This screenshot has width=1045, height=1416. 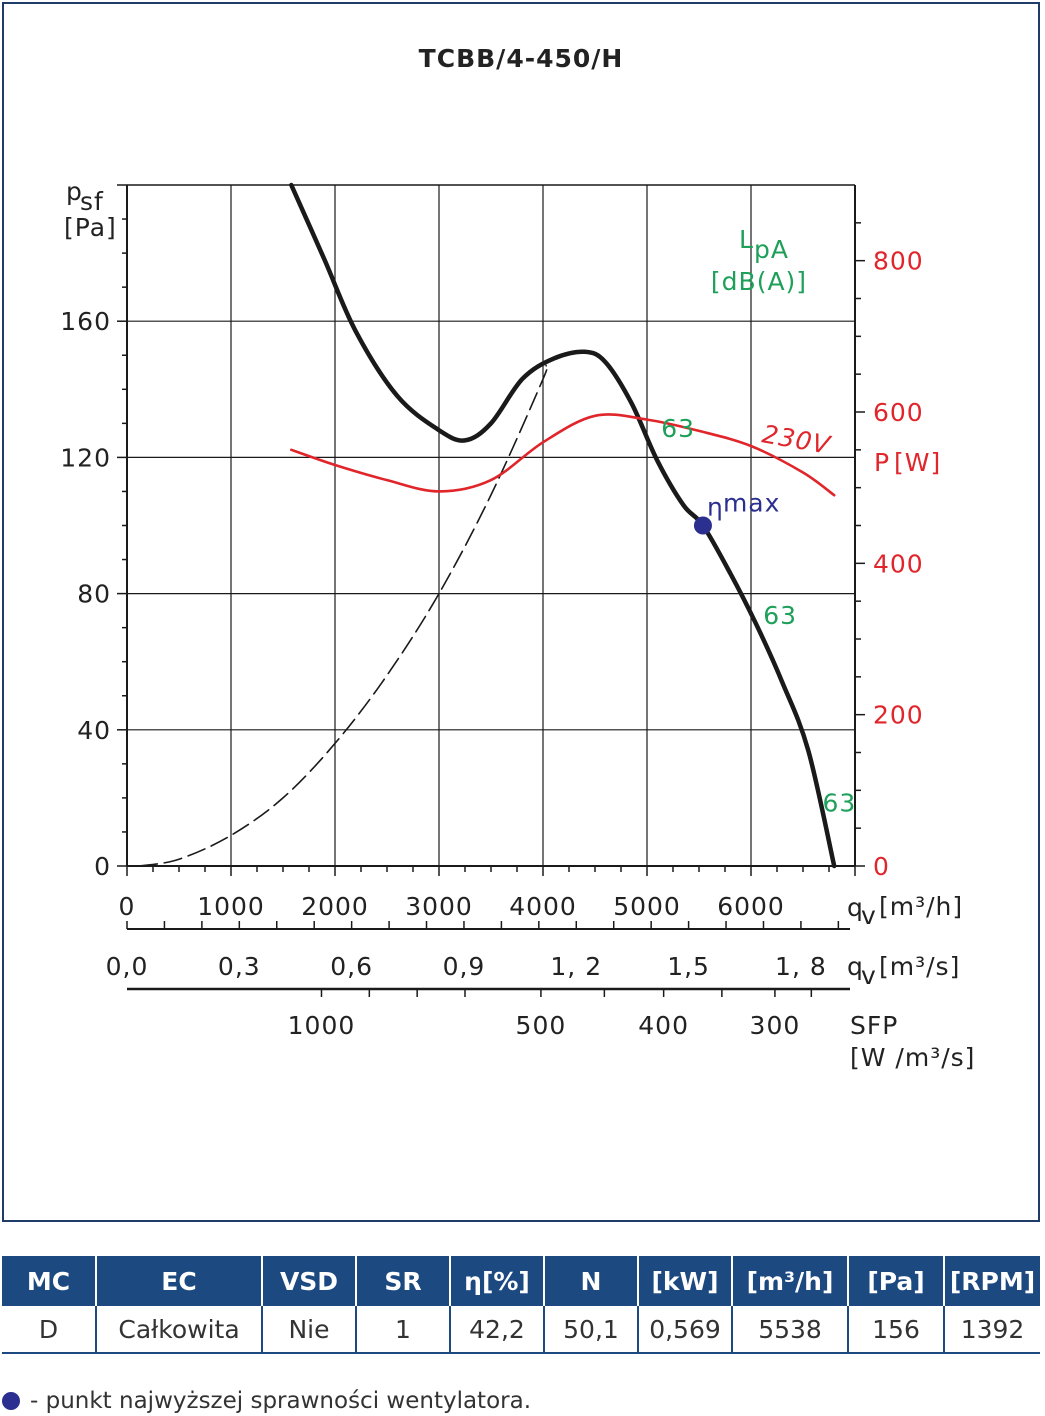 What do you see at coordinates (127, 906) in the screenshot?
I see `x-tick-label: 0` at bounding box center [127, 906].